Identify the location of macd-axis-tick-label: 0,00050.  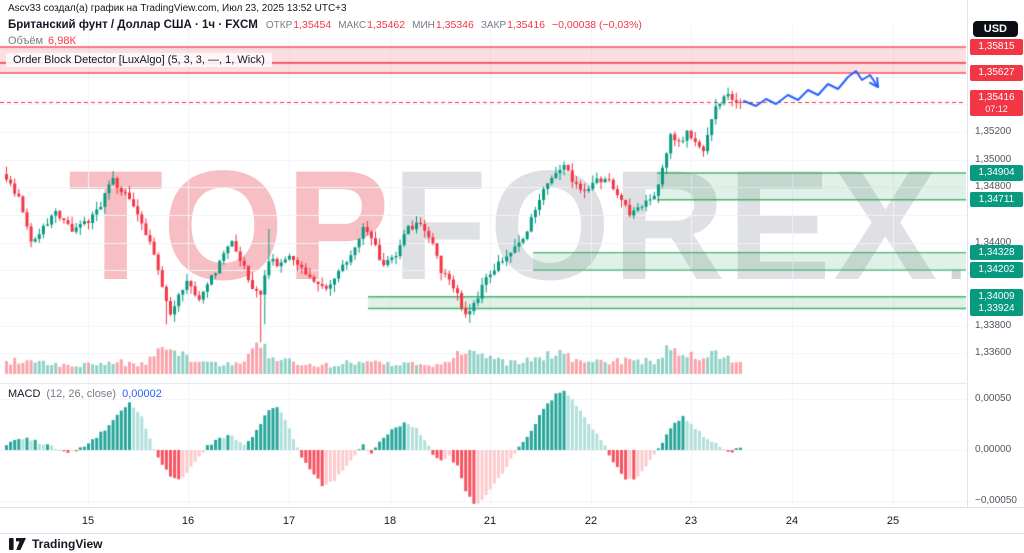
(993, 398).